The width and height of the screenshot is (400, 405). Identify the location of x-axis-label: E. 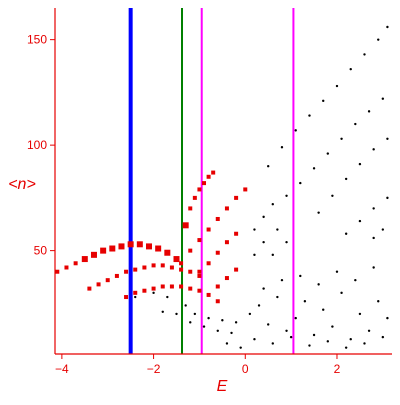
(222, 386).